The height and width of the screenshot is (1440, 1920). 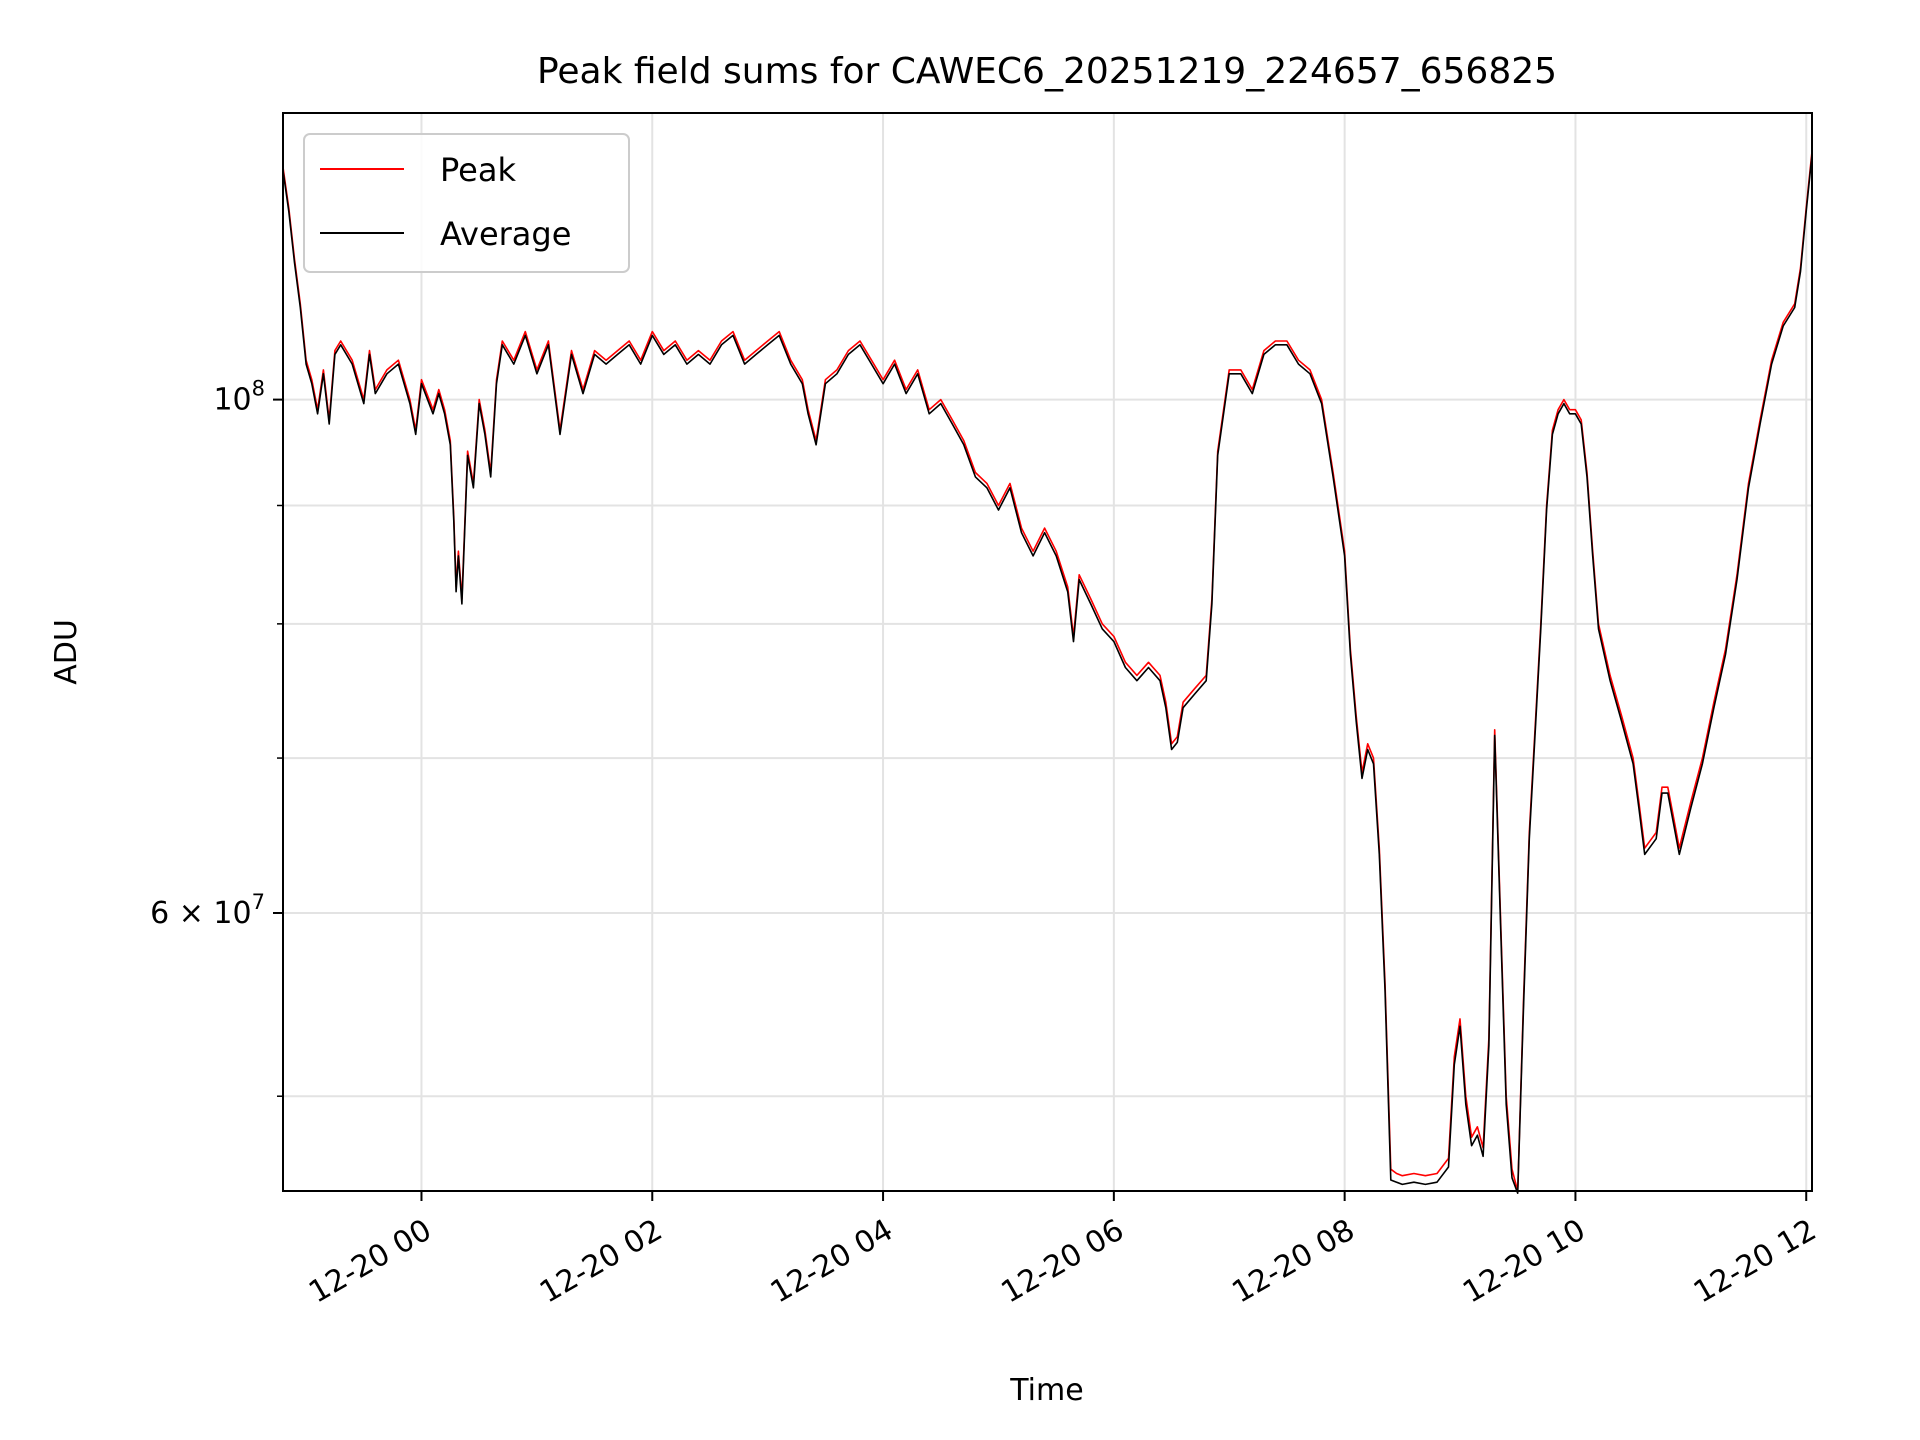 I want to click on y-tick-label: 6 × 107, so click(x=207, y=910).